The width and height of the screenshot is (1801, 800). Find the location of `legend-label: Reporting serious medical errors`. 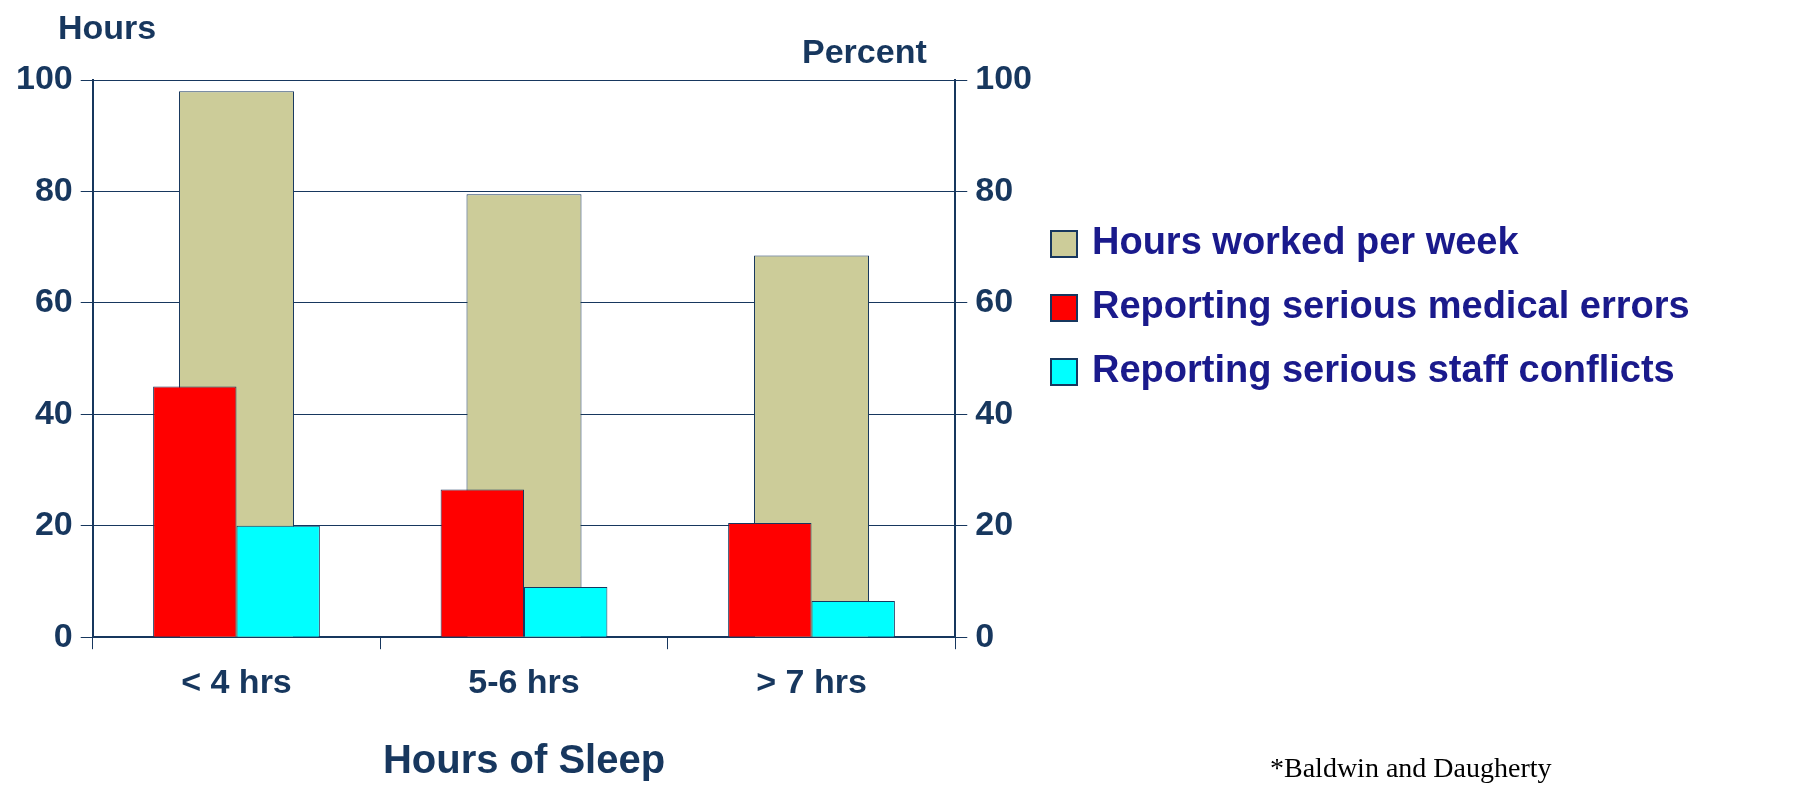

legend-label: Reporting serious medical errors is located at coordinates (1391, 305).